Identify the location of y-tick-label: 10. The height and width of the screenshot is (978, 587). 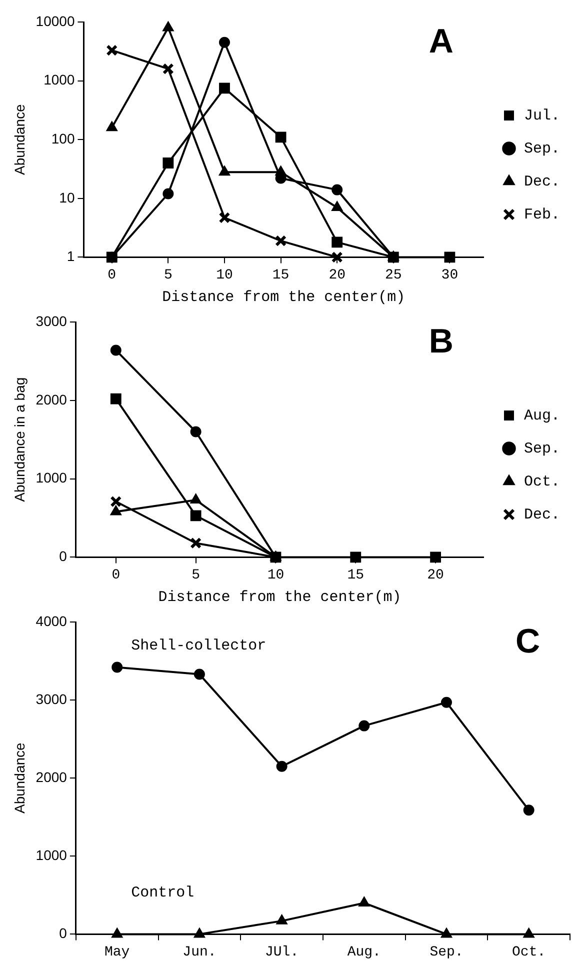
(67, 197).